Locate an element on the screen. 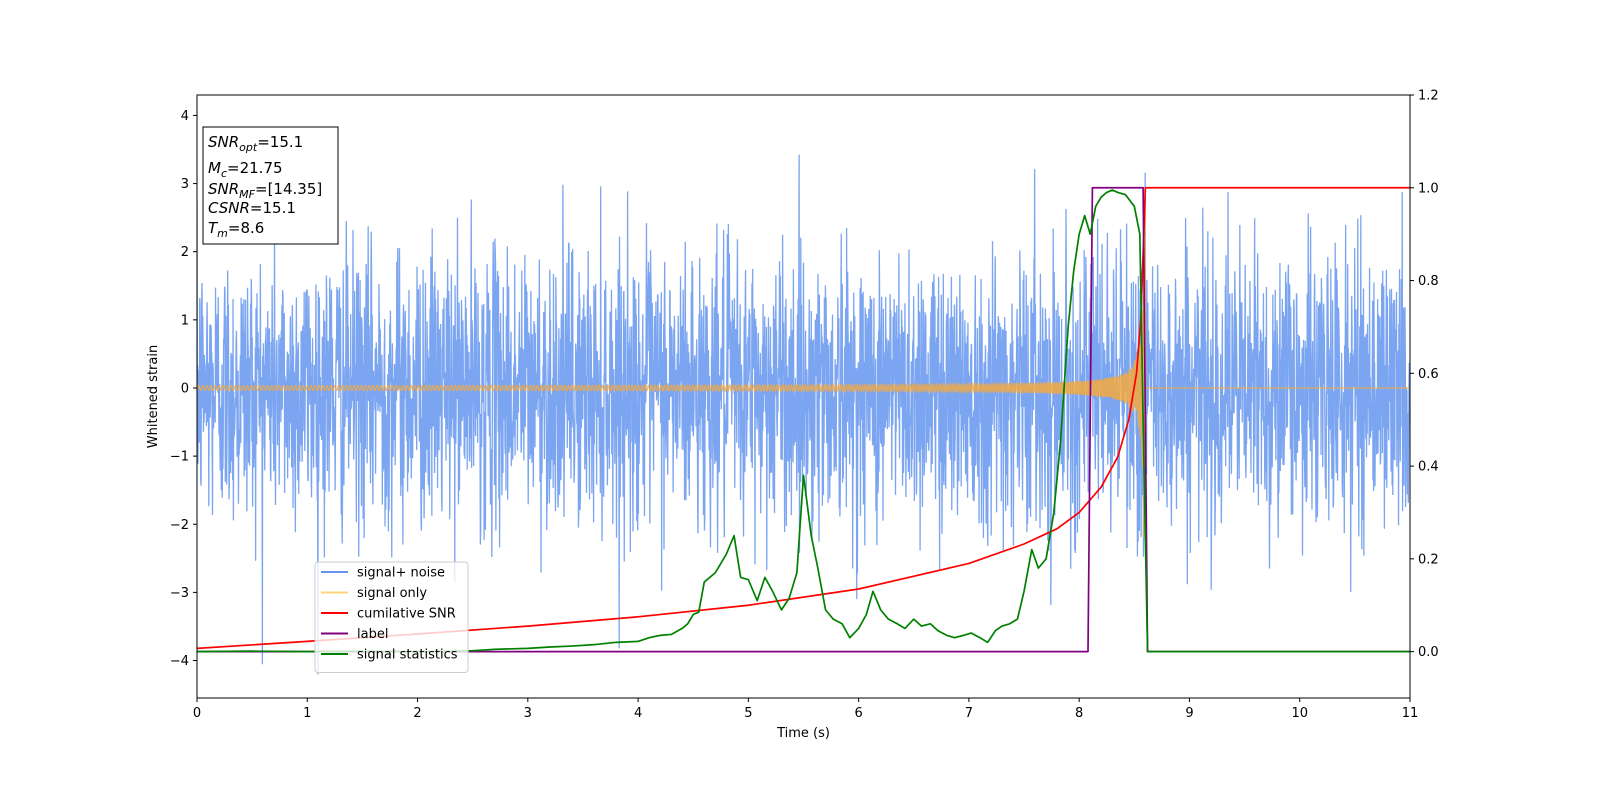 The height and width of the screenshot is (800, 1600). x-tick-label: 9 is located at coordinates (1189, 713).